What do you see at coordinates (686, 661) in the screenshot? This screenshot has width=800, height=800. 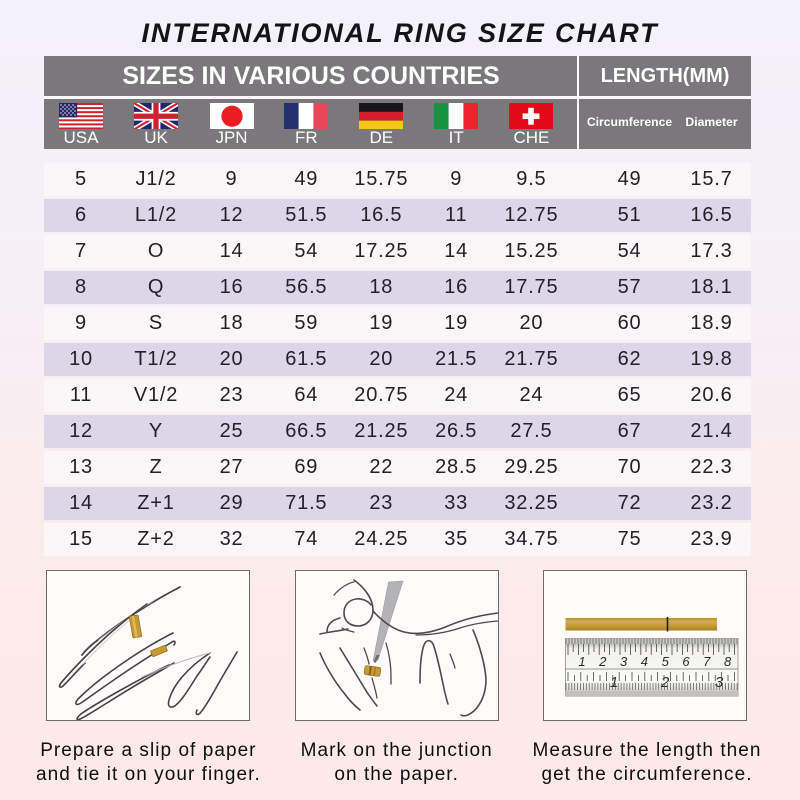 I see `svg-text: 6` at bounding box center [686, 661].